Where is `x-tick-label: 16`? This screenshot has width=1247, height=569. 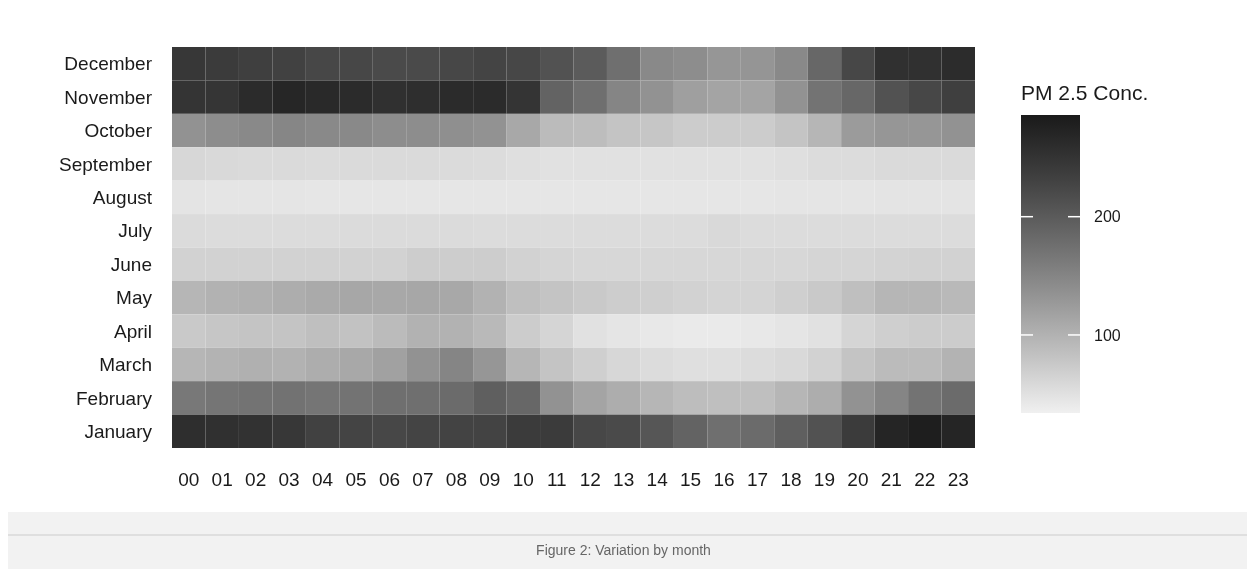 x-tick-label: 16 is located at coordinates (724, 479).